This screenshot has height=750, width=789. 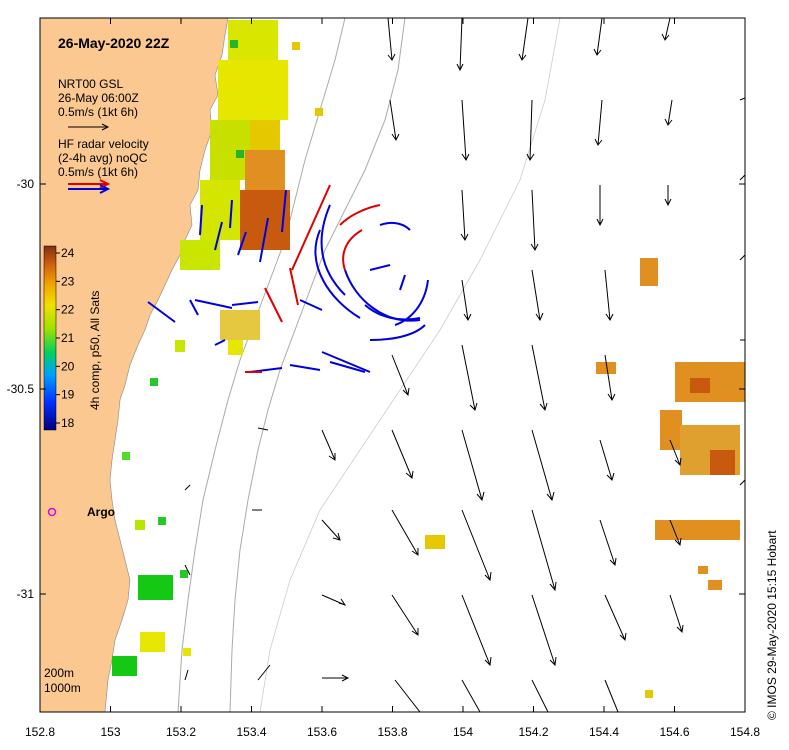 I want to click on x-tick-label: 153, so click(x=110, y=732).